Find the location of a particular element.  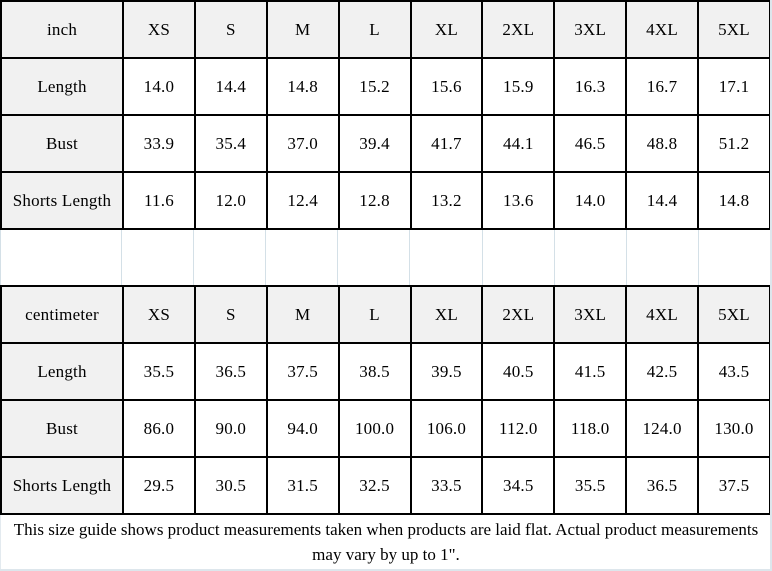

measurement-value-cell: 11.6 is located at coordinates (159, 200).